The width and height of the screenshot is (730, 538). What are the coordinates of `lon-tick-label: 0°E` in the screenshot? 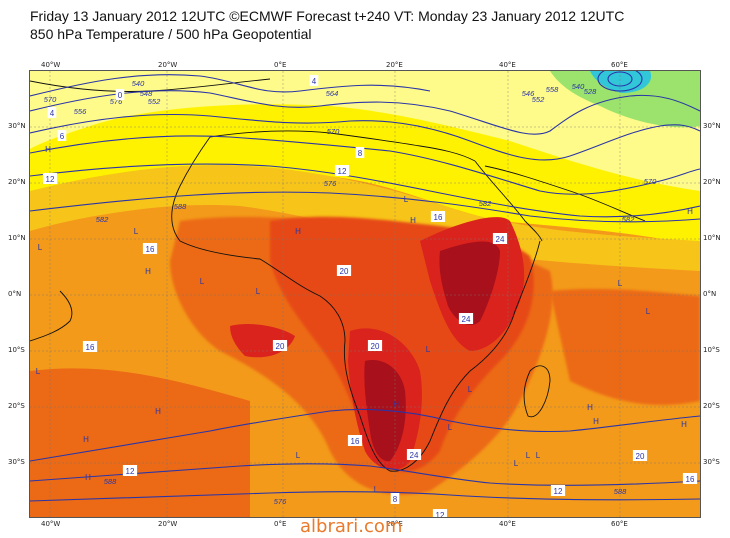 It's located at (280, 524).